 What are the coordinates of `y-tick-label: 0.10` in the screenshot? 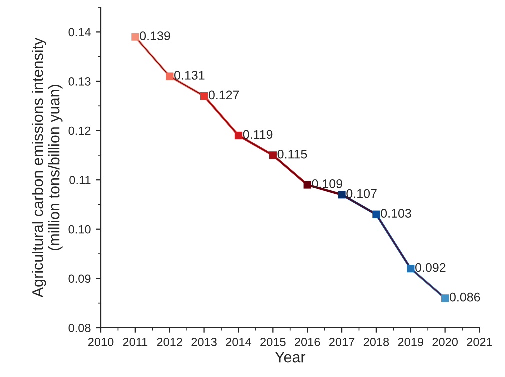 It's located at (79, 229).